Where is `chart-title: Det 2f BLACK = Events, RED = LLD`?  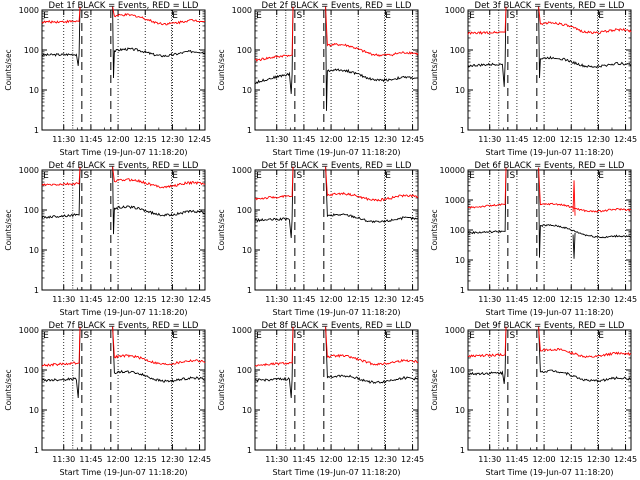
chart-title: Det 2f BLACK = Events, RED = LLD is located at coordinates (337, 6).